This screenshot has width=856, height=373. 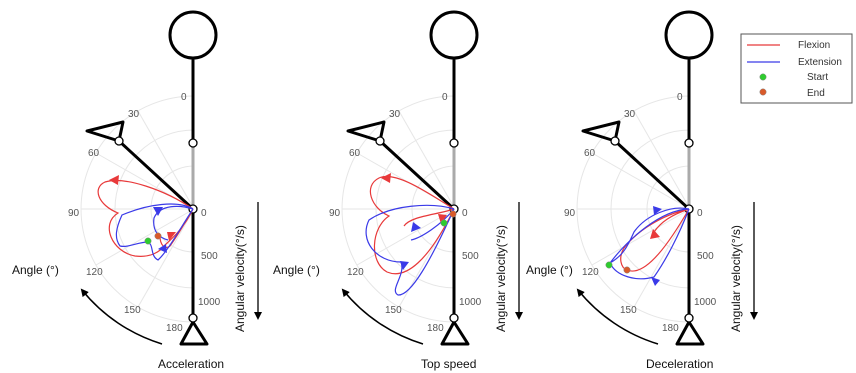 I want to click on polar-grid, so click(x=398, y=209).